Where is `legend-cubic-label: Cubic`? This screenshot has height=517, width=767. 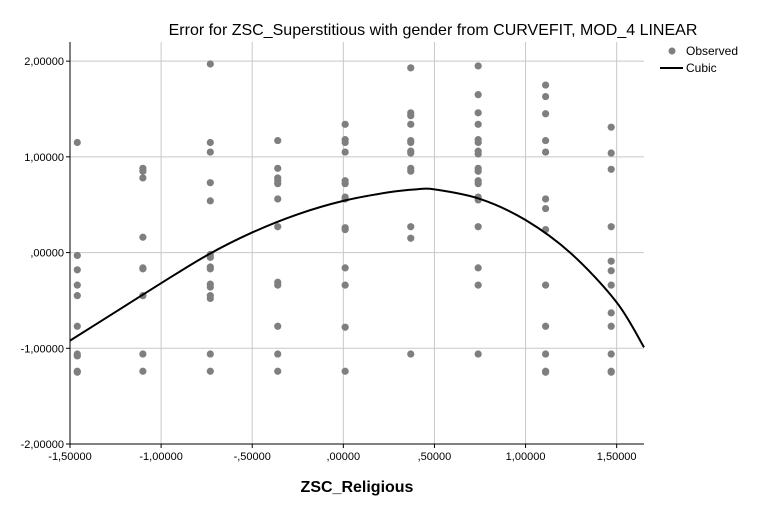
legend-cubic-label: Cubic is located at coordinates (701, 68).